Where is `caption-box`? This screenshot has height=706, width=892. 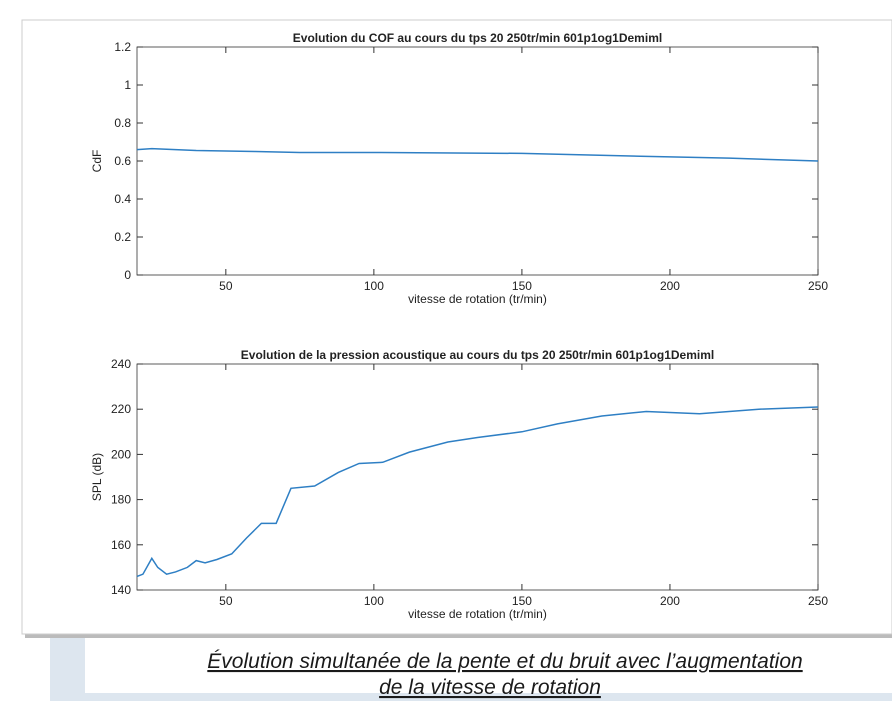 caption-box is located at coordinates (488, 665).